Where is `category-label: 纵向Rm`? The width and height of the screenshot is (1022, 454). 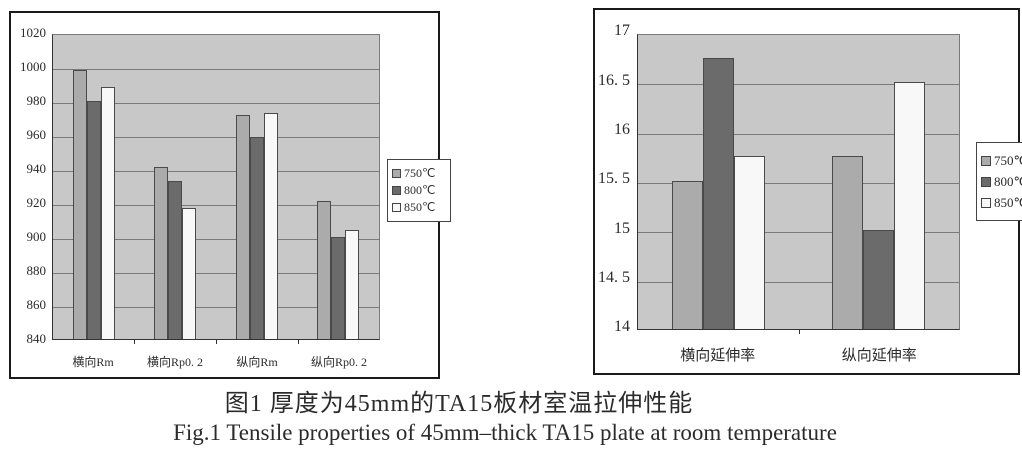
category-label: 纵向Rm is located at coordinates (257, 362).